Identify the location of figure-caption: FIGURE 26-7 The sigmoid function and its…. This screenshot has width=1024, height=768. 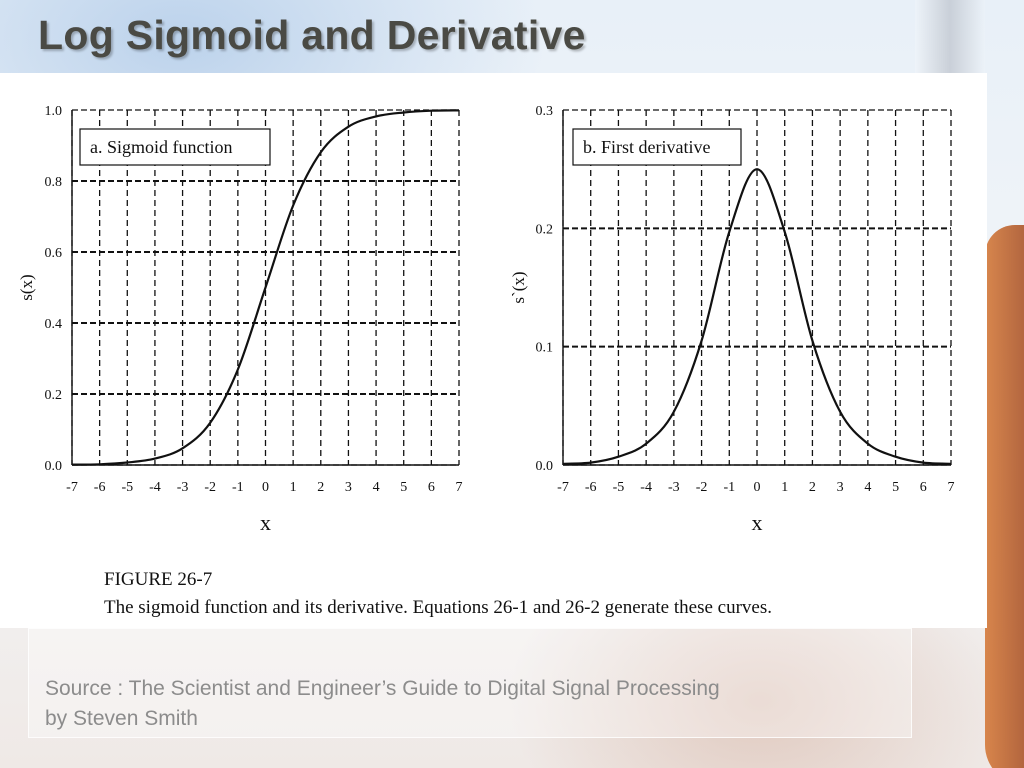
(438, 594).